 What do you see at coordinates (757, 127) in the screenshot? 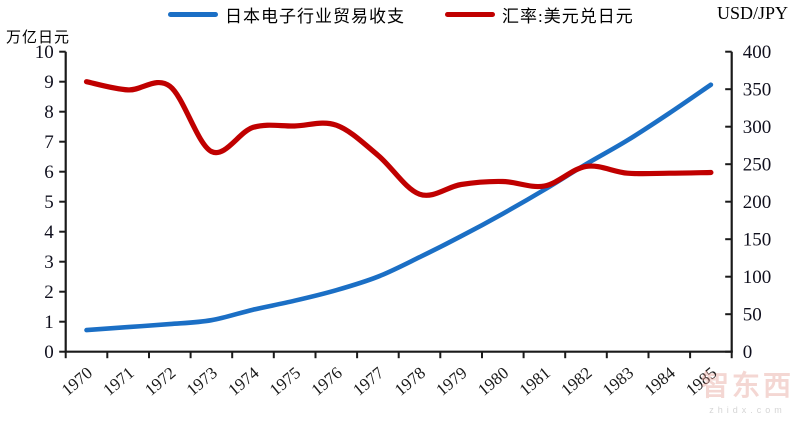
I see `right-axis-tick-label: 300` at bounding box center [757, 127].